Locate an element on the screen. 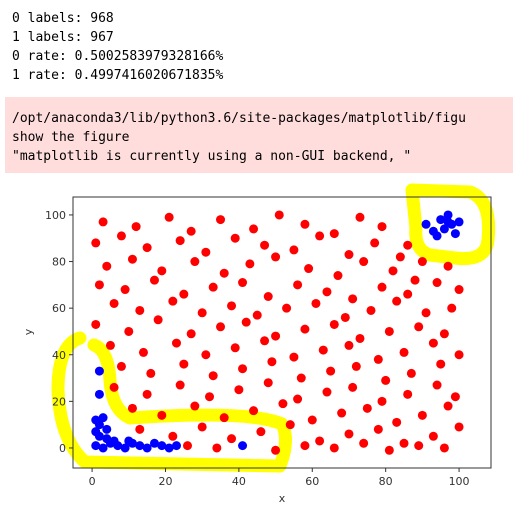 The image size is (513, 518). output-line: 0 labels: 968 is located at coordinates (63, 18).